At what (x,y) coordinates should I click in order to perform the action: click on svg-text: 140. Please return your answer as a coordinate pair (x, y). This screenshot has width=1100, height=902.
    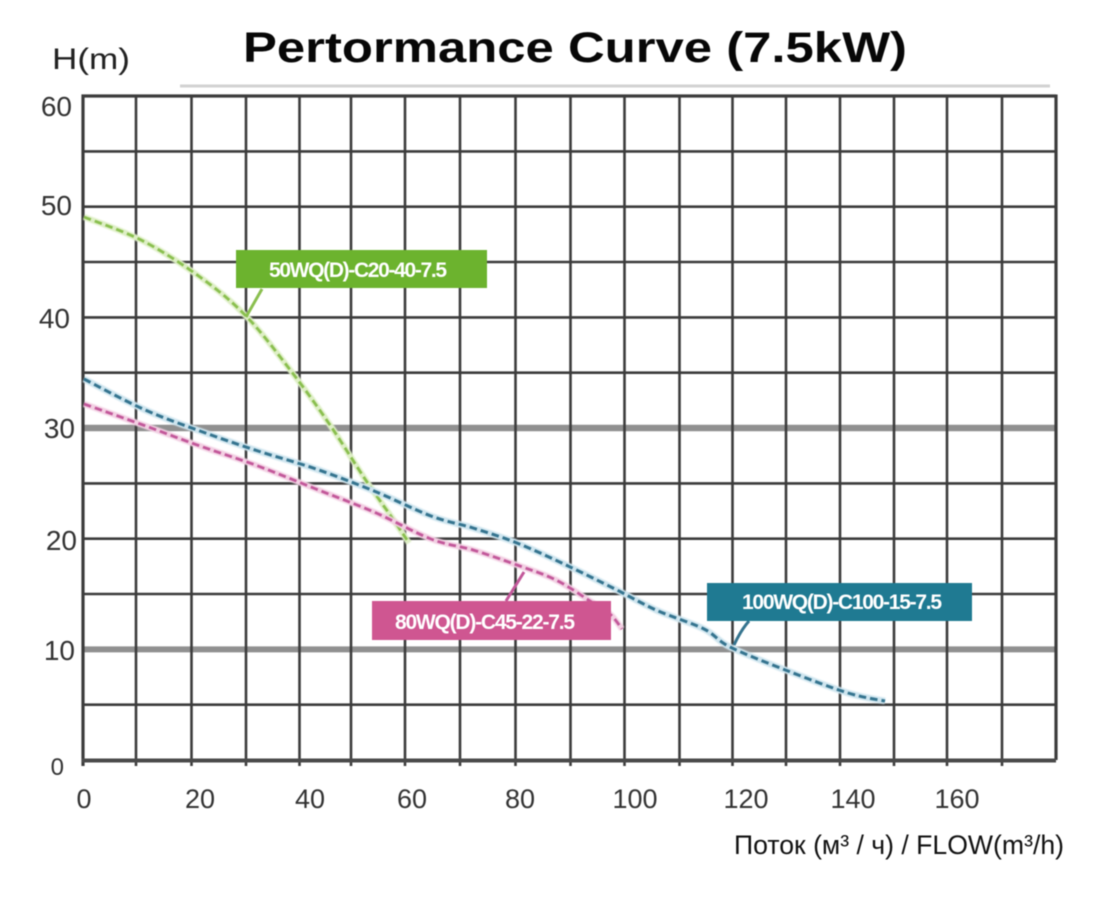
    Looking at the image, I should click on (852, 799).